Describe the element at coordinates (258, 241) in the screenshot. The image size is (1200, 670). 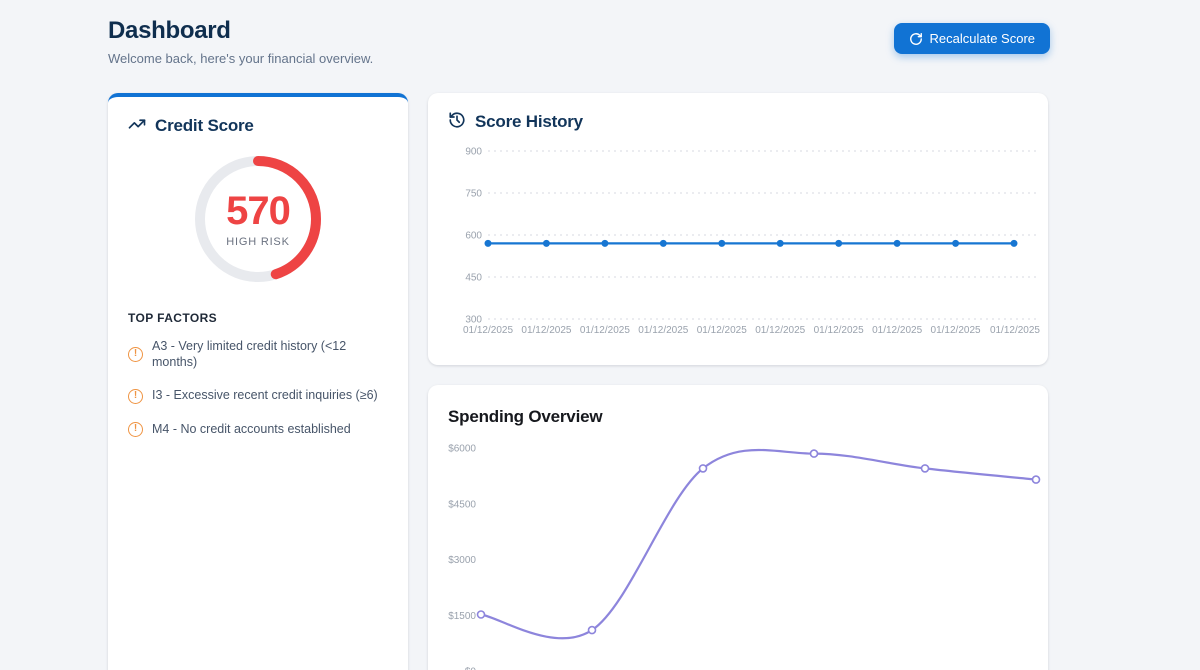
I see `risk-label: HIGH RISK` at that location.